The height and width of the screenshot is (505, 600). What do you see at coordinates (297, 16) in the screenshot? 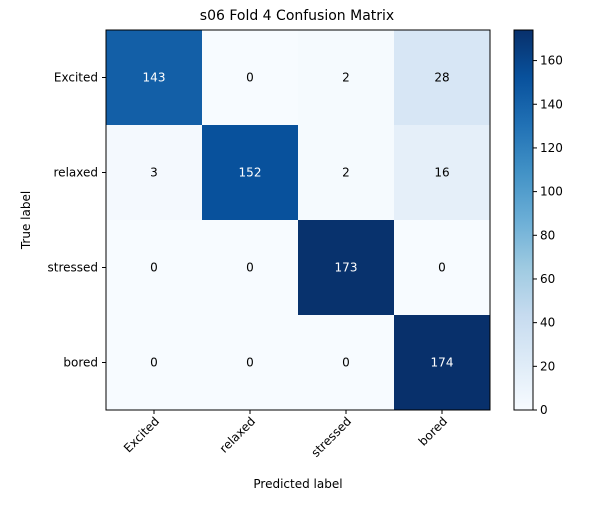
I see `chart-title: s06 Fold 4 Confusion Matrix` at bounding box center [297, 16].